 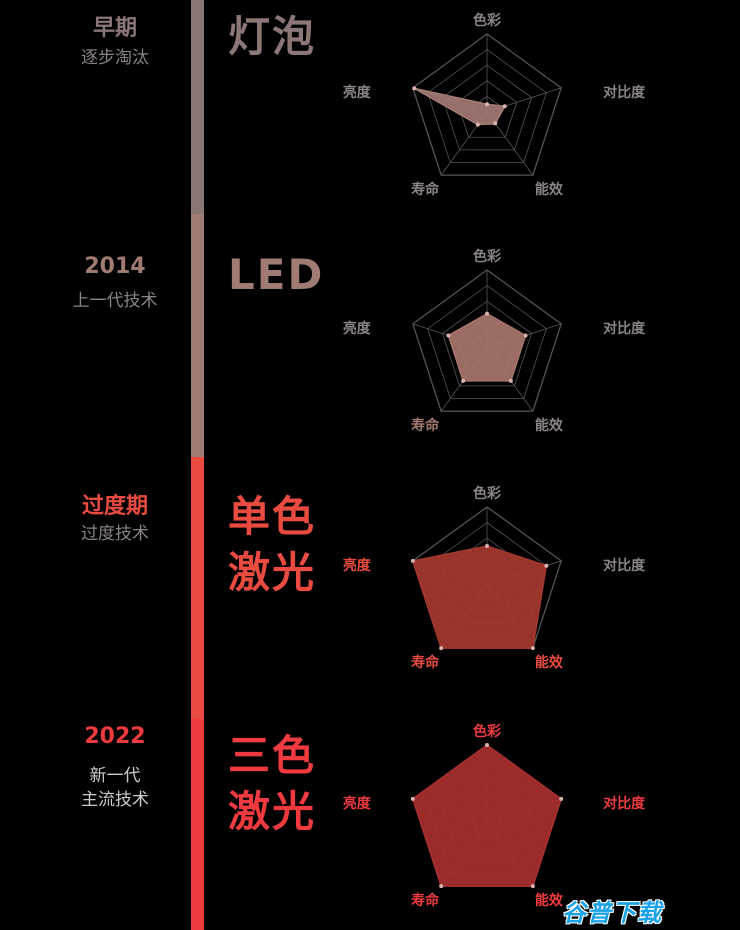 I want to click on era-label: 2022, so click(x=115, y=736).